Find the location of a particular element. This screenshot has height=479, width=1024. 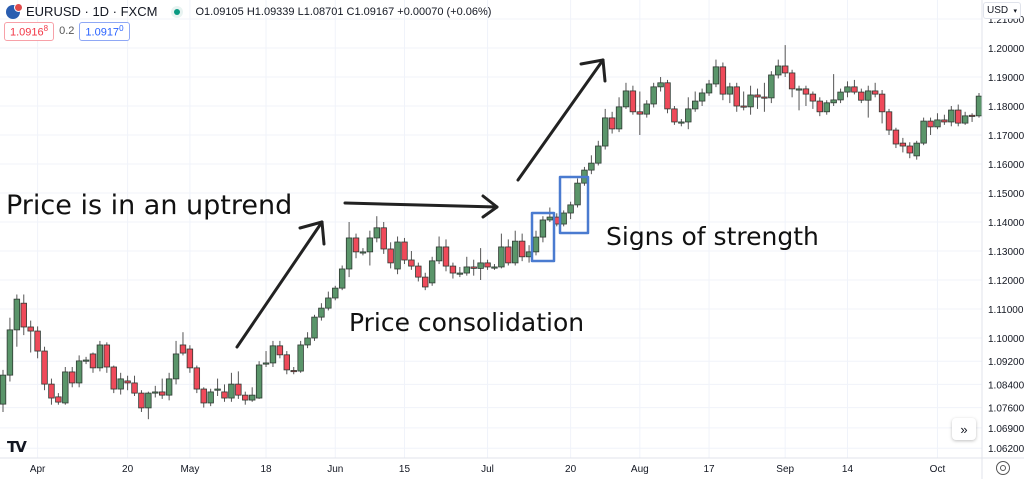

buy-button: 1.09170 is located at coordinates (104, 31).